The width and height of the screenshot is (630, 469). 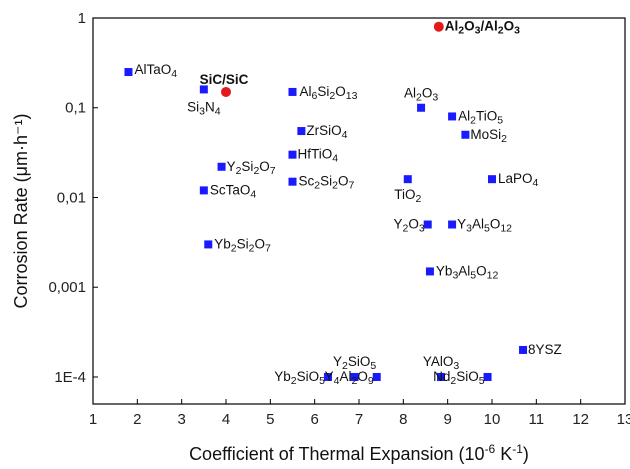 What do you see at coordinates (359, 419) in the screenshot?
I see `x-tick-label: 7` at bounding box center [359, 419].